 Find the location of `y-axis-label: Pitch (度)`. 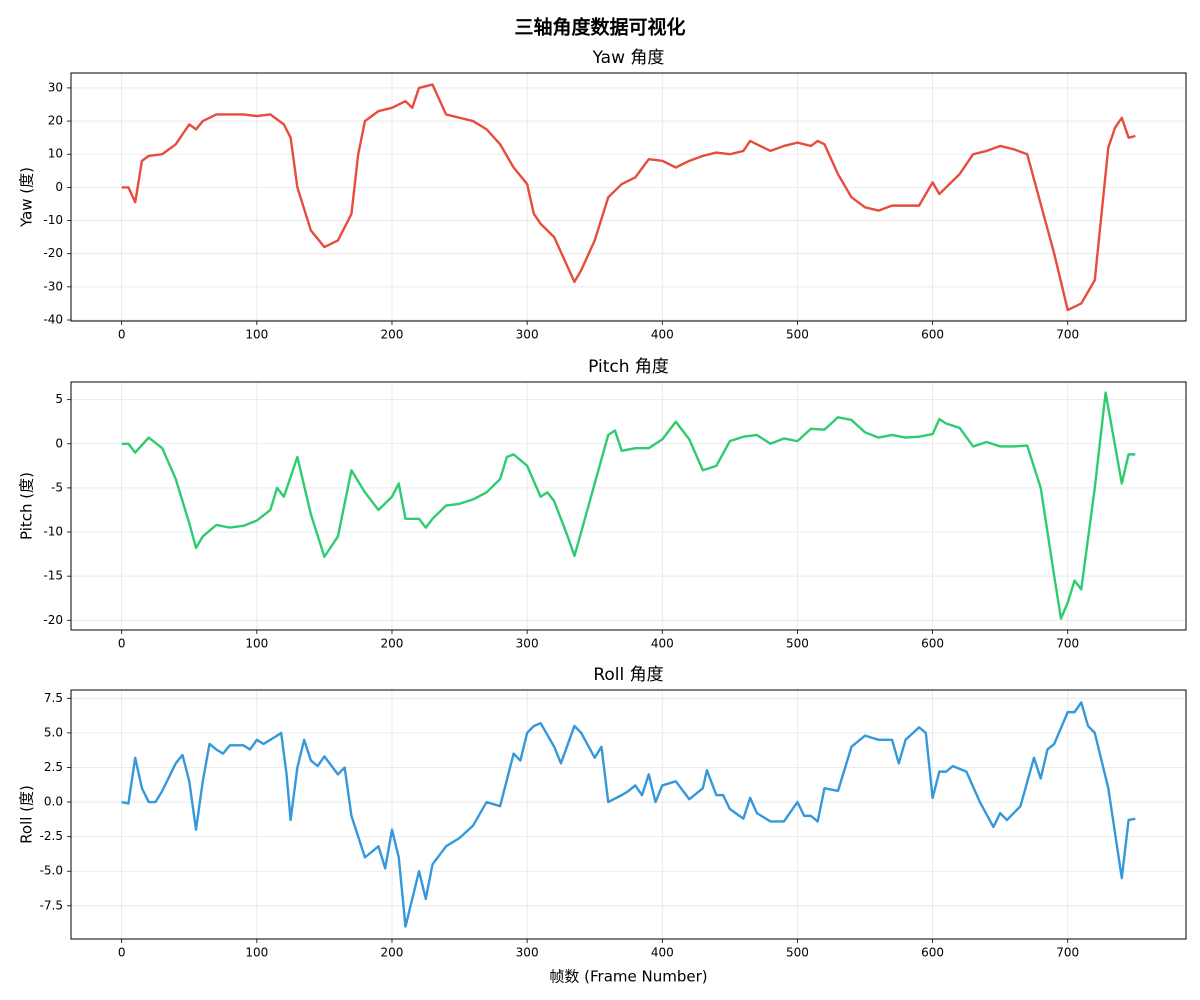

y-axis-label: Pitch (度) is located at coordinates (27, 506).